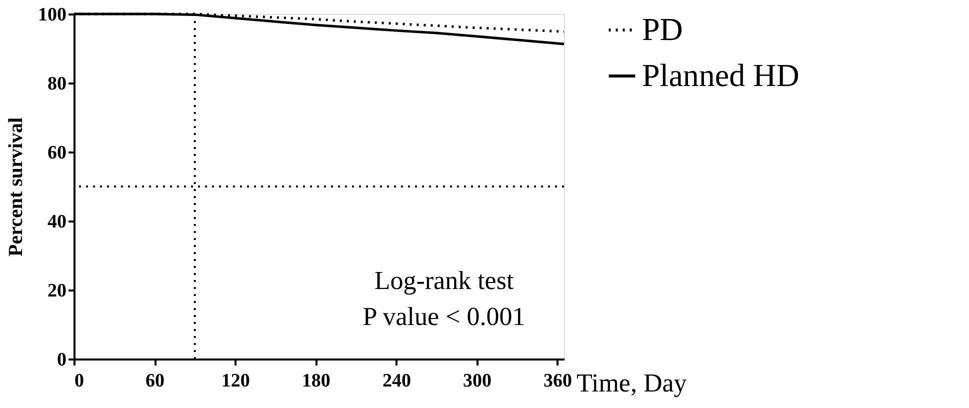  I want to click on y-tick-label: 100, so click(52, 15).